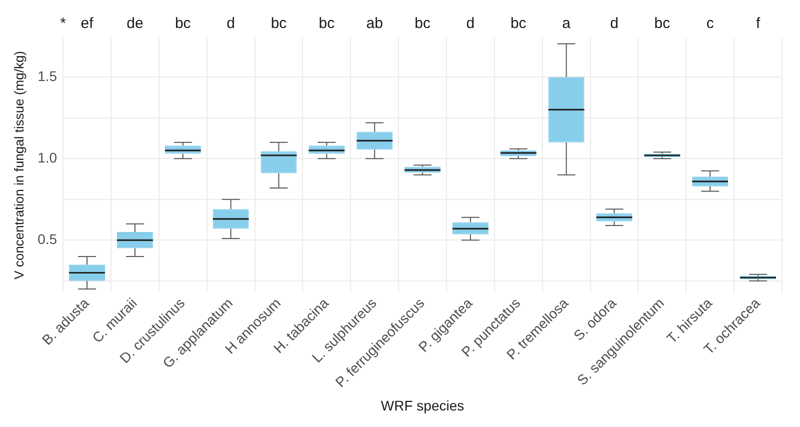  I want to click on text: ef, so click(87, 23).